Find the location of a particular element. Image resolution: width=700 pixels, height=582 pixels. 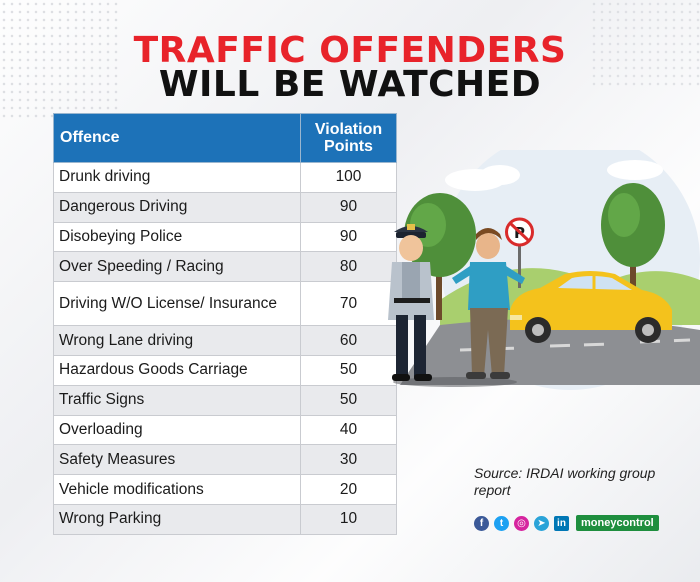

header-violation-points: Violation Points is located at coordinates (348, 138).